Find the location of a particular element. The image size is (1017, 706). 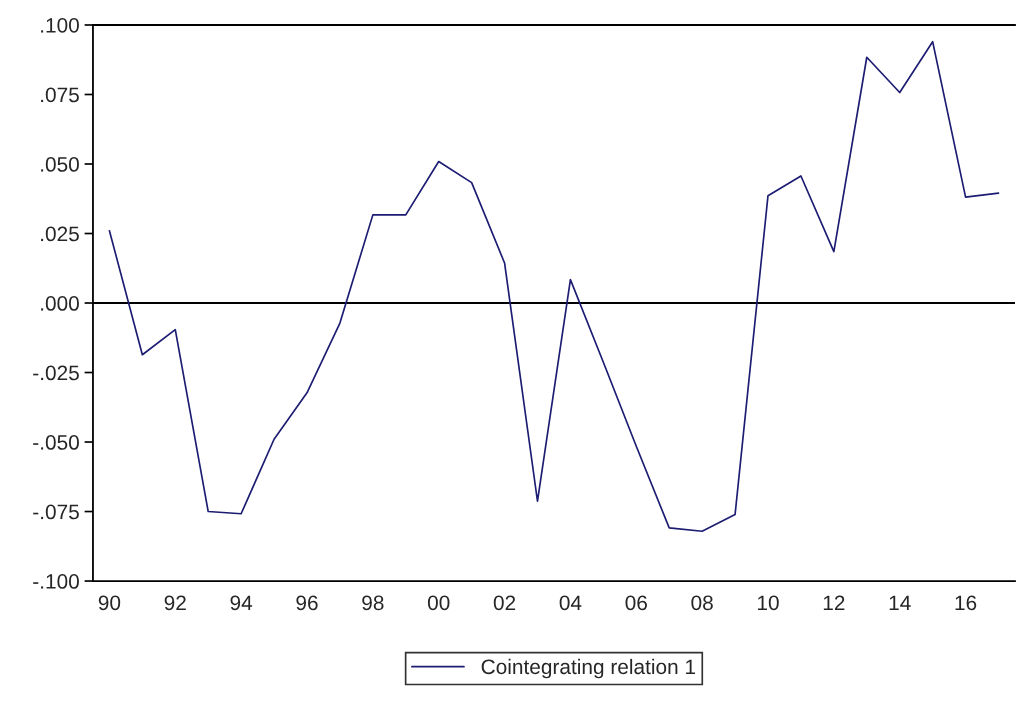

y-tick-label: -.025 is located at coordinates (56, 373).